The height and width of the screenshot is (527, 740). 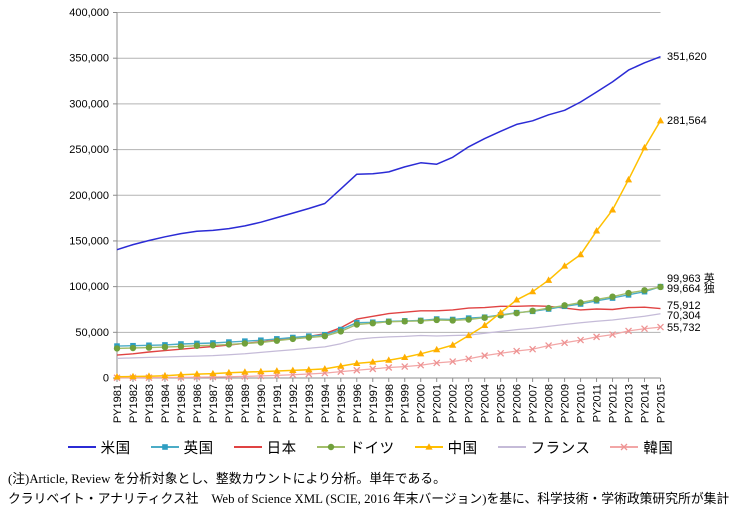 What do you see at coordinates (624, 447) in the screenshot?
I see `legend-marker-korea` at bounding box center [624, 447].